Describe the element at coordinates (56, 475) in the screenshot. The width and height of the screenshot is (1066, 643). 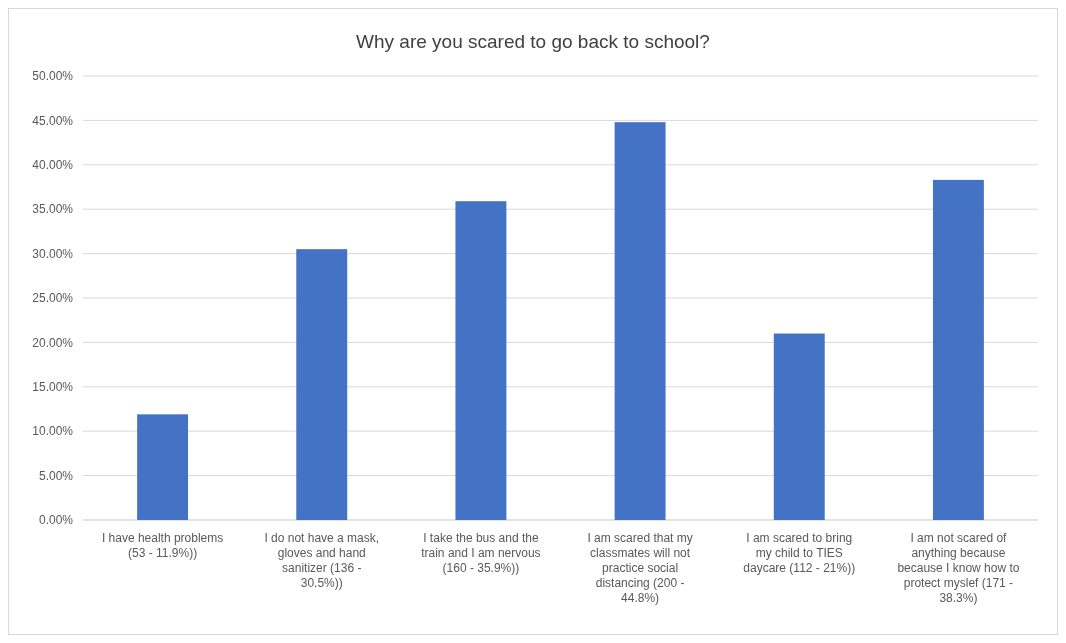
I see `y-tick-label: 5.00%` at that location.